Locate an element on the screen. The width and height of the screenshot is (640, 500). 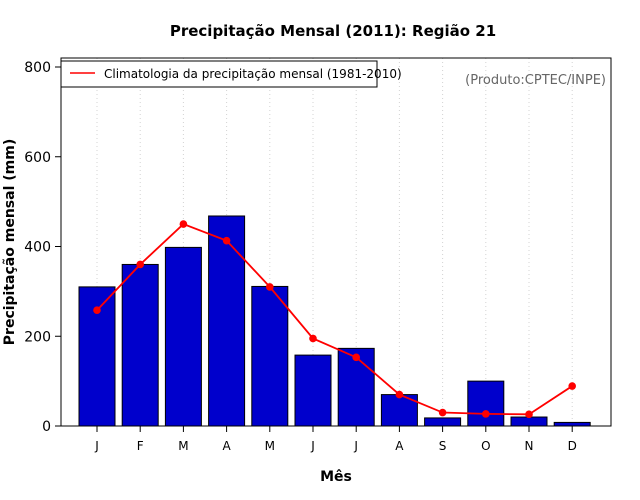
x-tick-label-1: F is located at coordinates (140, 446).